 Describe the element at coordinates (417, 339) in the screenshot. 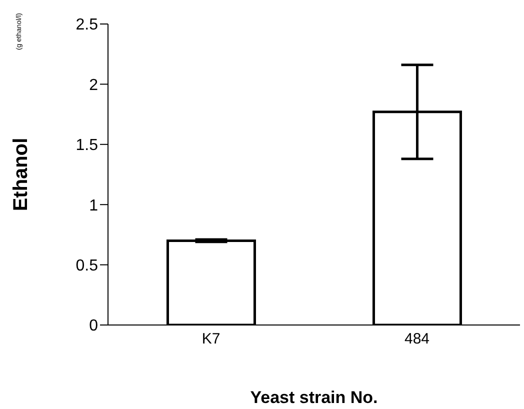

I see `x-tick-label: 484` at that location.